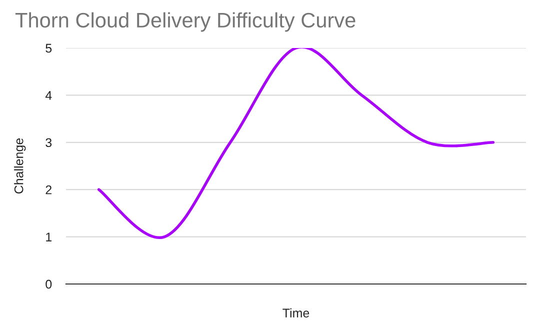 The width and height of the screenshot is (540, 331). Describe the element at coordinates (185, 22) in the screenshot. I see `chart-title: Thorn Cloud Delivery Difficulty Curve` at that location.